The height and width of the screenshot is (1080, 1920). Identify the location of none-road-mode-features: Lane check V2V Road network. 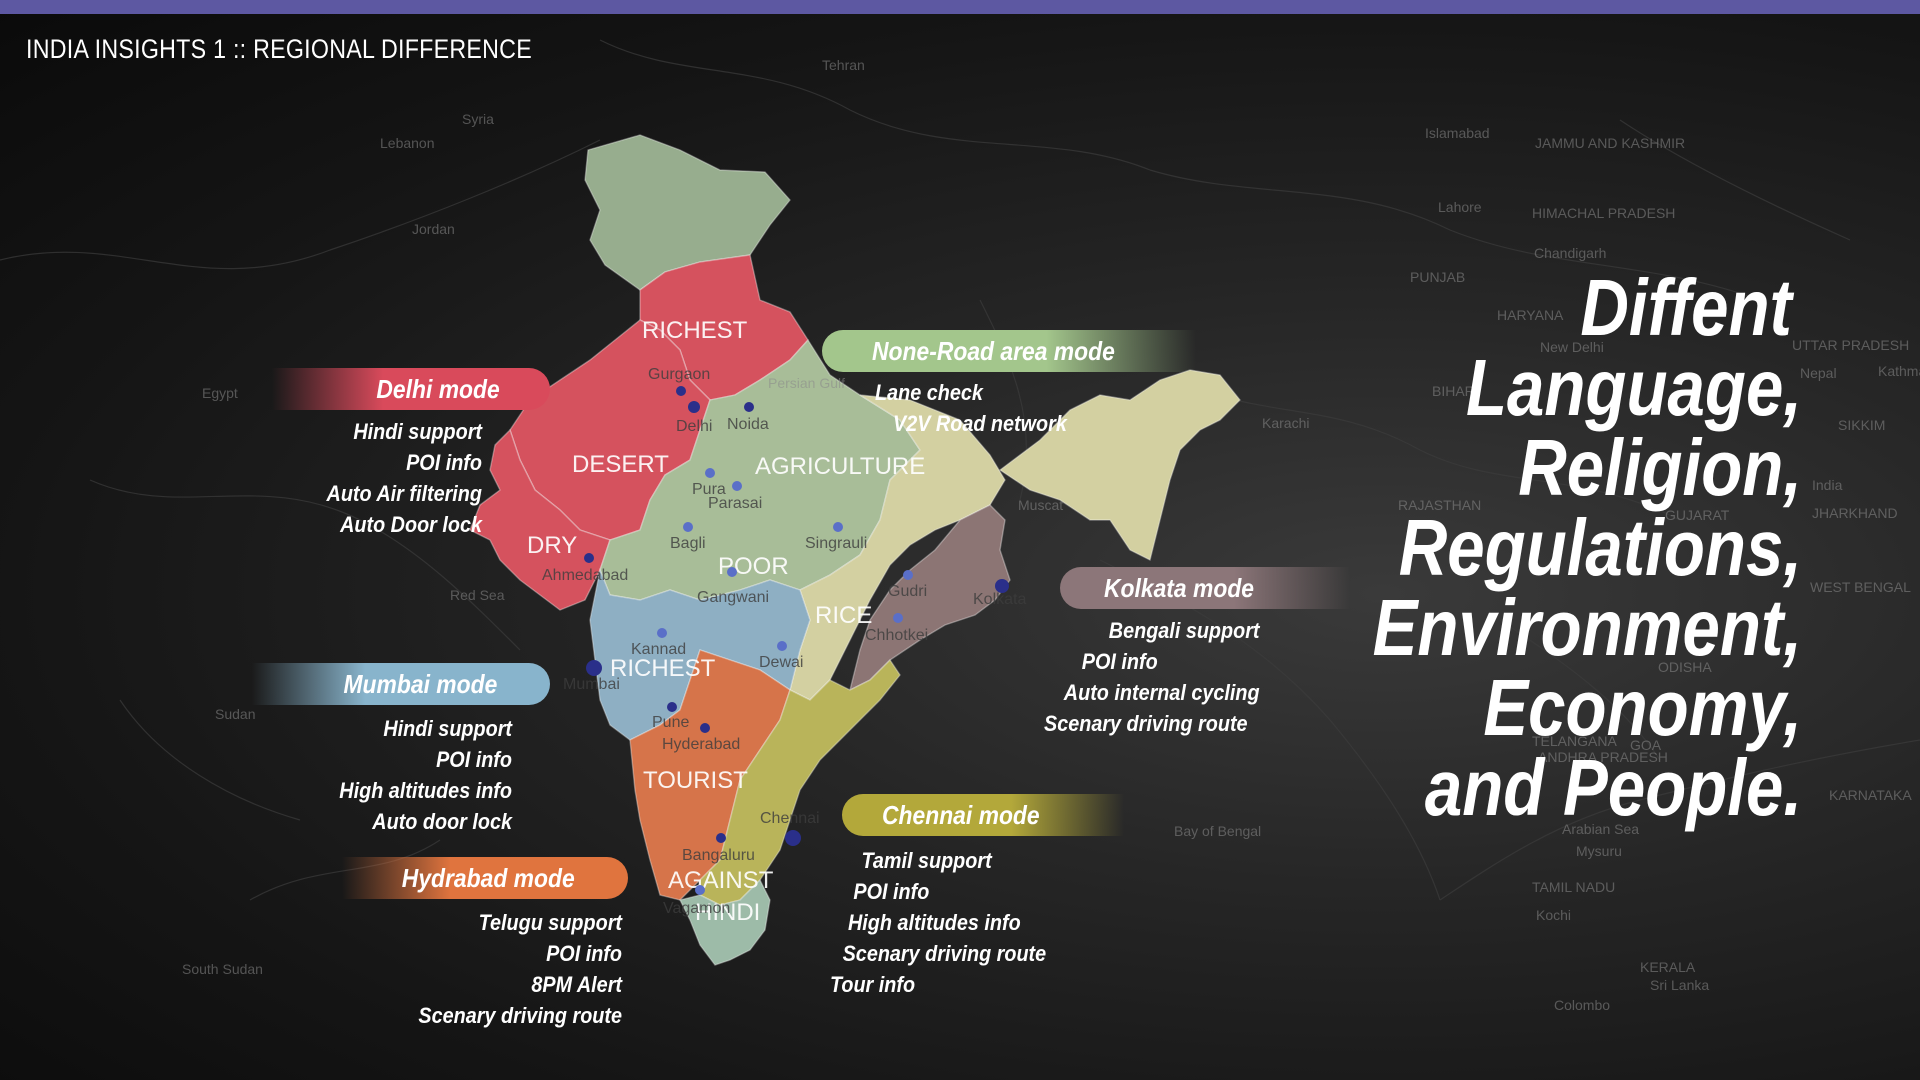
(981, 408).